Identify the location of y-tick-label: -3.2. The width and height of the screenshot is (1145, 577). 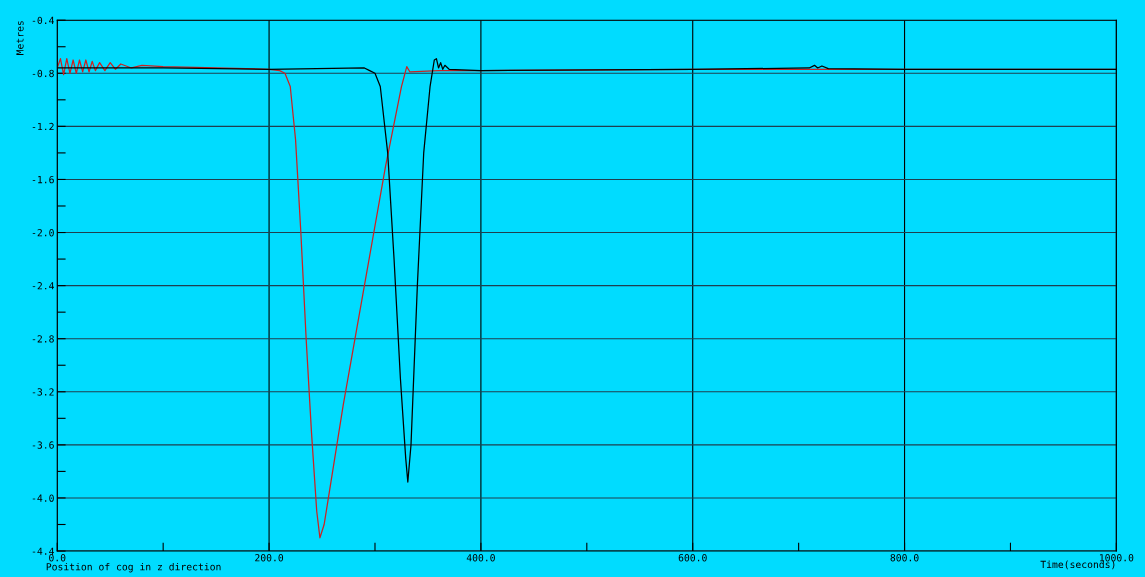
(43, 392).